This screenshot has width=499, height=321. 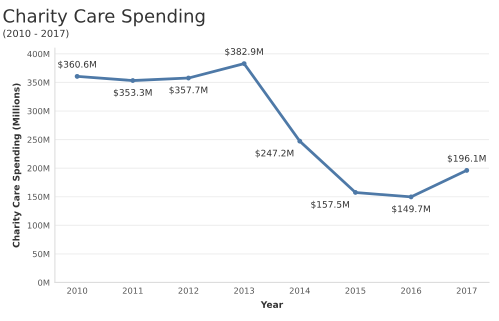 I want to click on x-tick-label: 2014, so click(x=300, y=290).